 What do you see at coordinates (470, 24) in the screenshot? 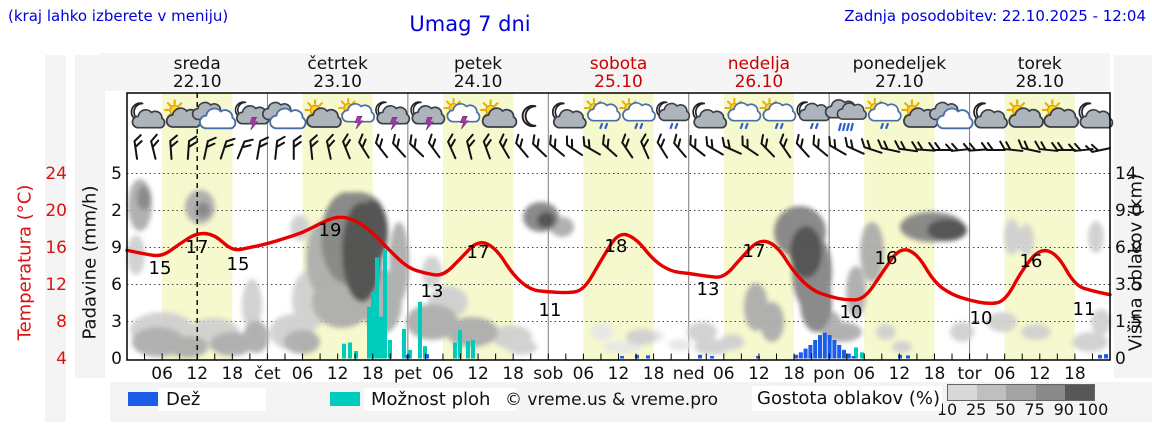
I see `page-title: Umag 7 dni` at bounding box center [470, 24].